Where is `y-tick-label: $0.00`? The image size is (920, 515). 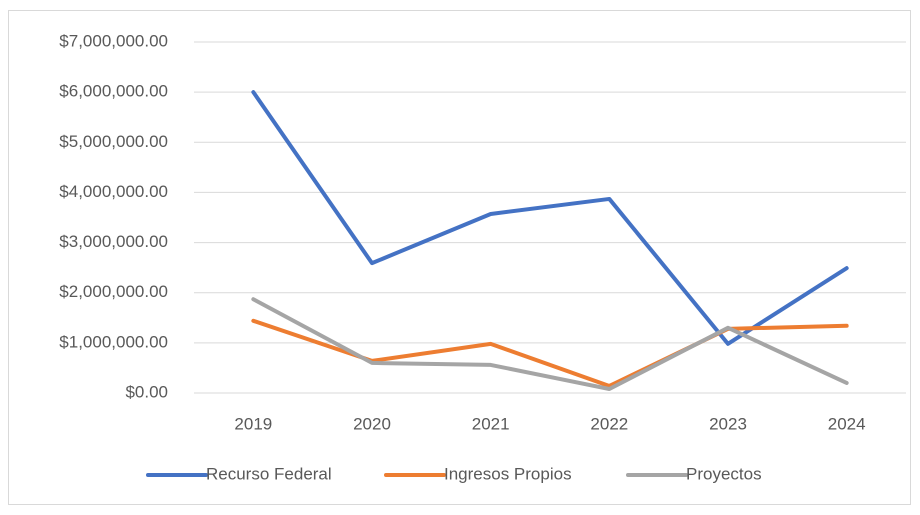
y-tick-label: $0.00 is located at coordinates (146, 391).